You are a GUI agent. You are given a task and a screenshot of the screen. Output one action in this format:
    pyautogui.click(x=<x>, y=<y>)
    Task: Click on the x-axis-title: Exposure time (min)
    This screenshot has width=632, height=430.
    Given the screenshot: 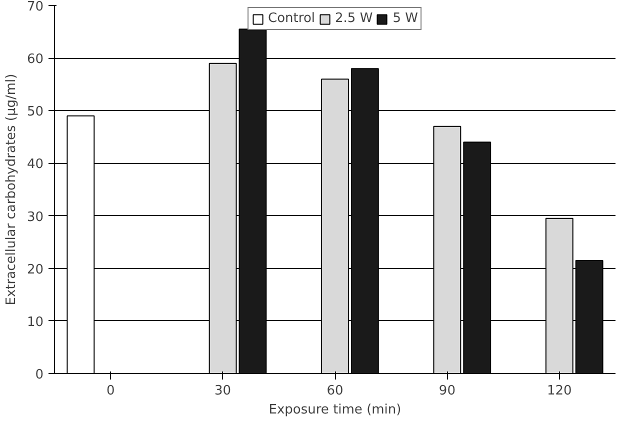 What is the action you would take?
    pyautogui.click(x=335, y=410)
    